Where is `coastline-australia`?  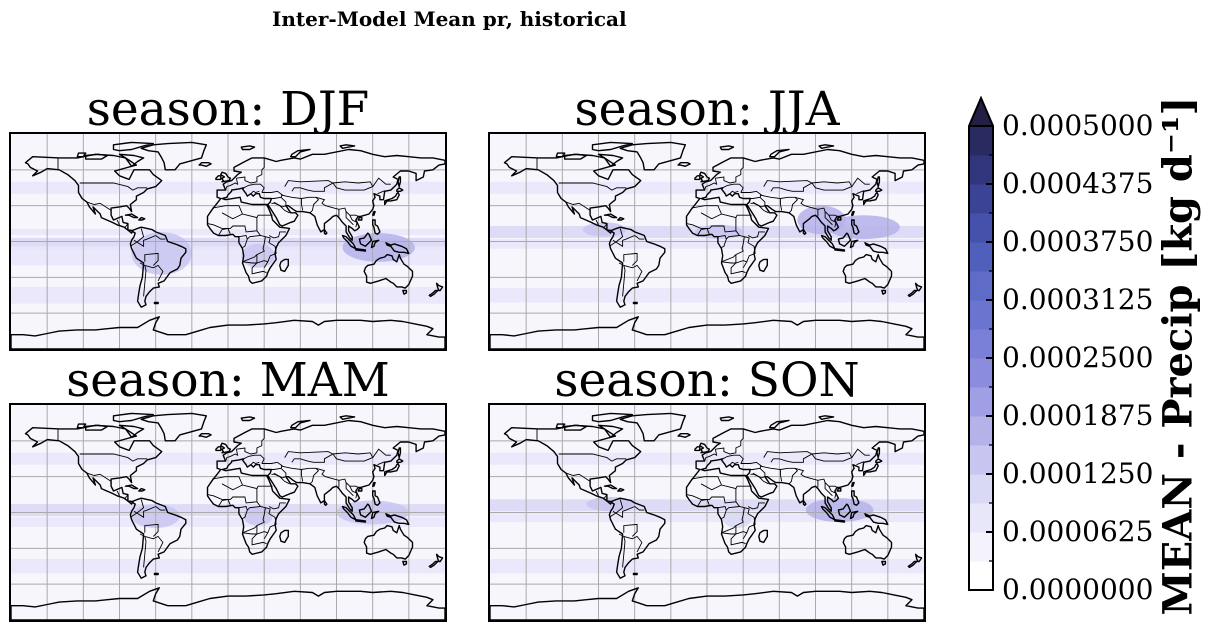
coastline-australia is located at coordinates (867, 542).